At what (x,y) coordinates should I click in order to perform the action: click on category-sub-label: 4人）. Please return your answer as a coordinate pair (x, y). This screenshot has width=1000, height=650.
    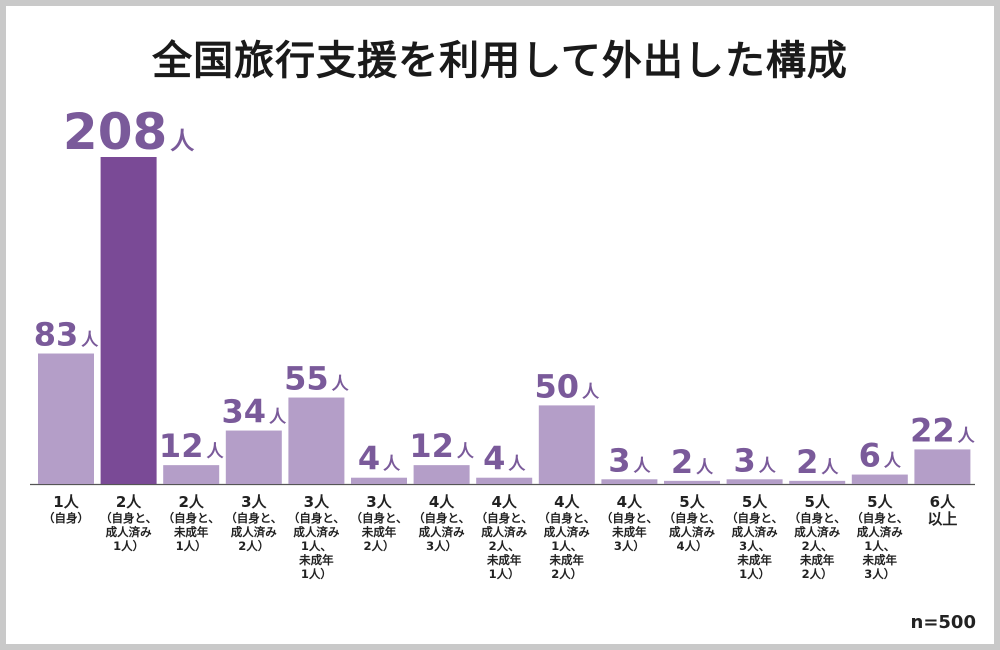
    Looking at the image, I should click on (692, 546).